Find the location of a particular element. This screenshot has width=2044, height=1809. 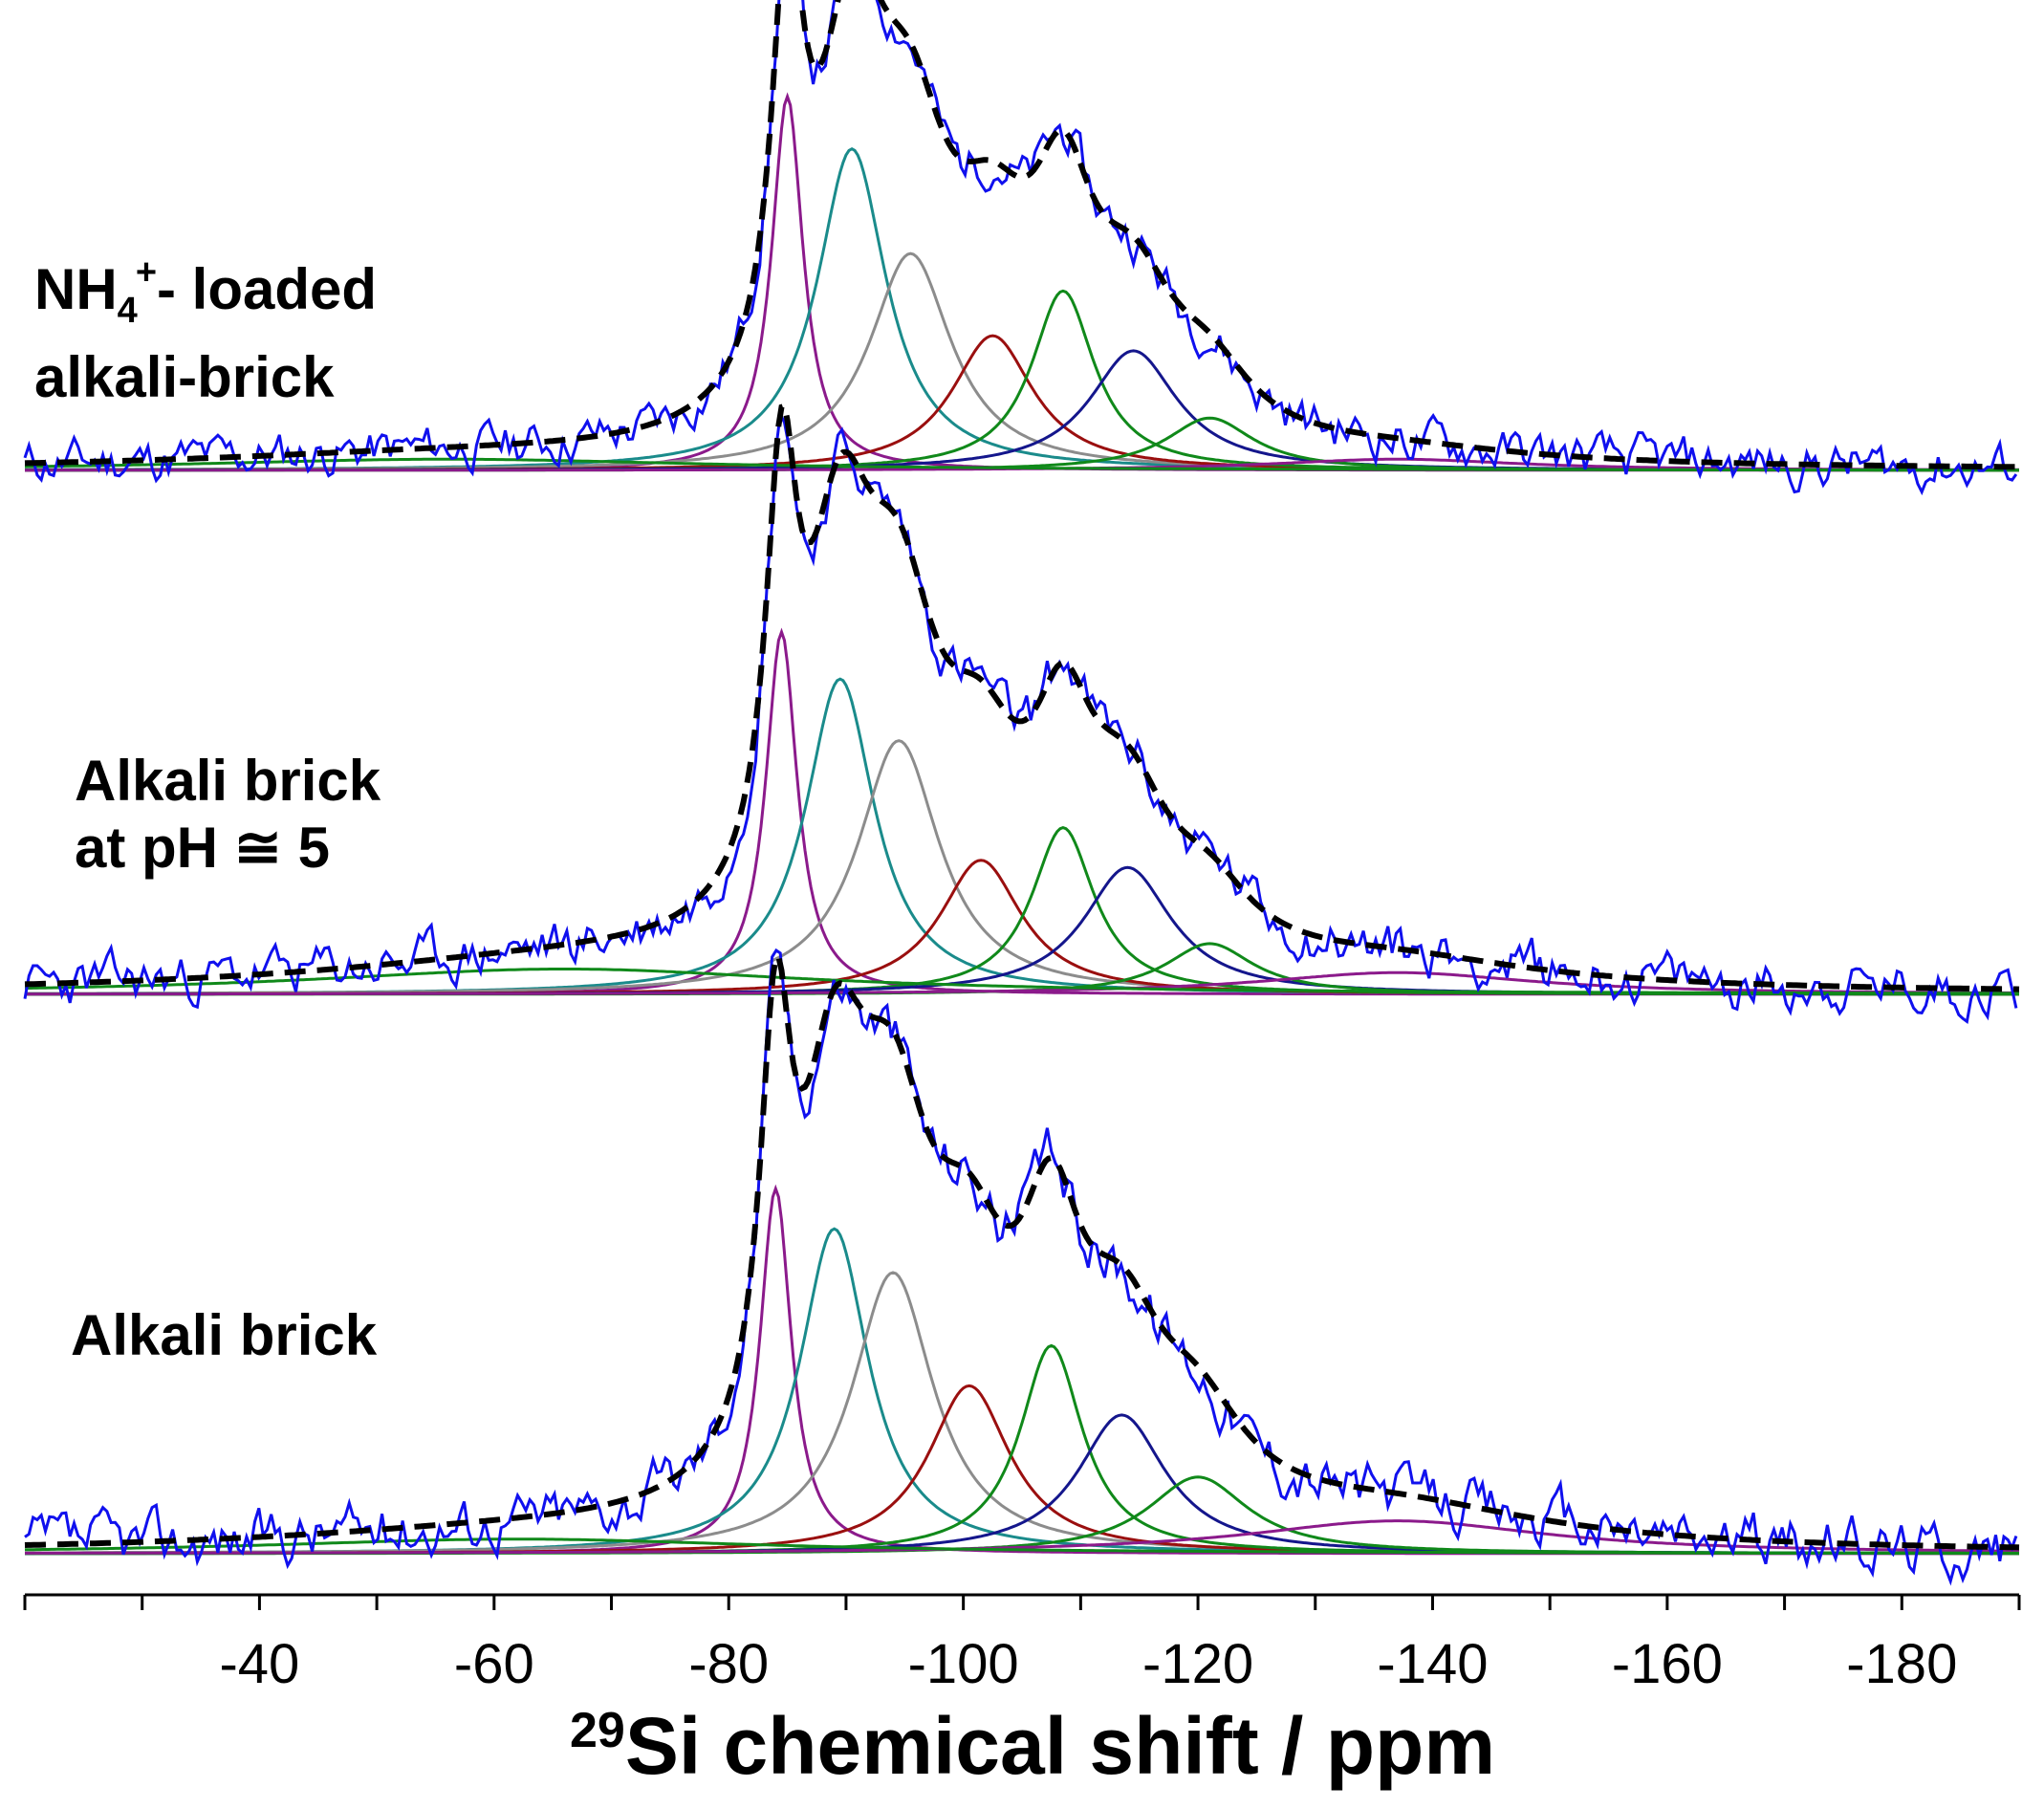

x-tick-label: -80 is located at coordinates (728, 1664).